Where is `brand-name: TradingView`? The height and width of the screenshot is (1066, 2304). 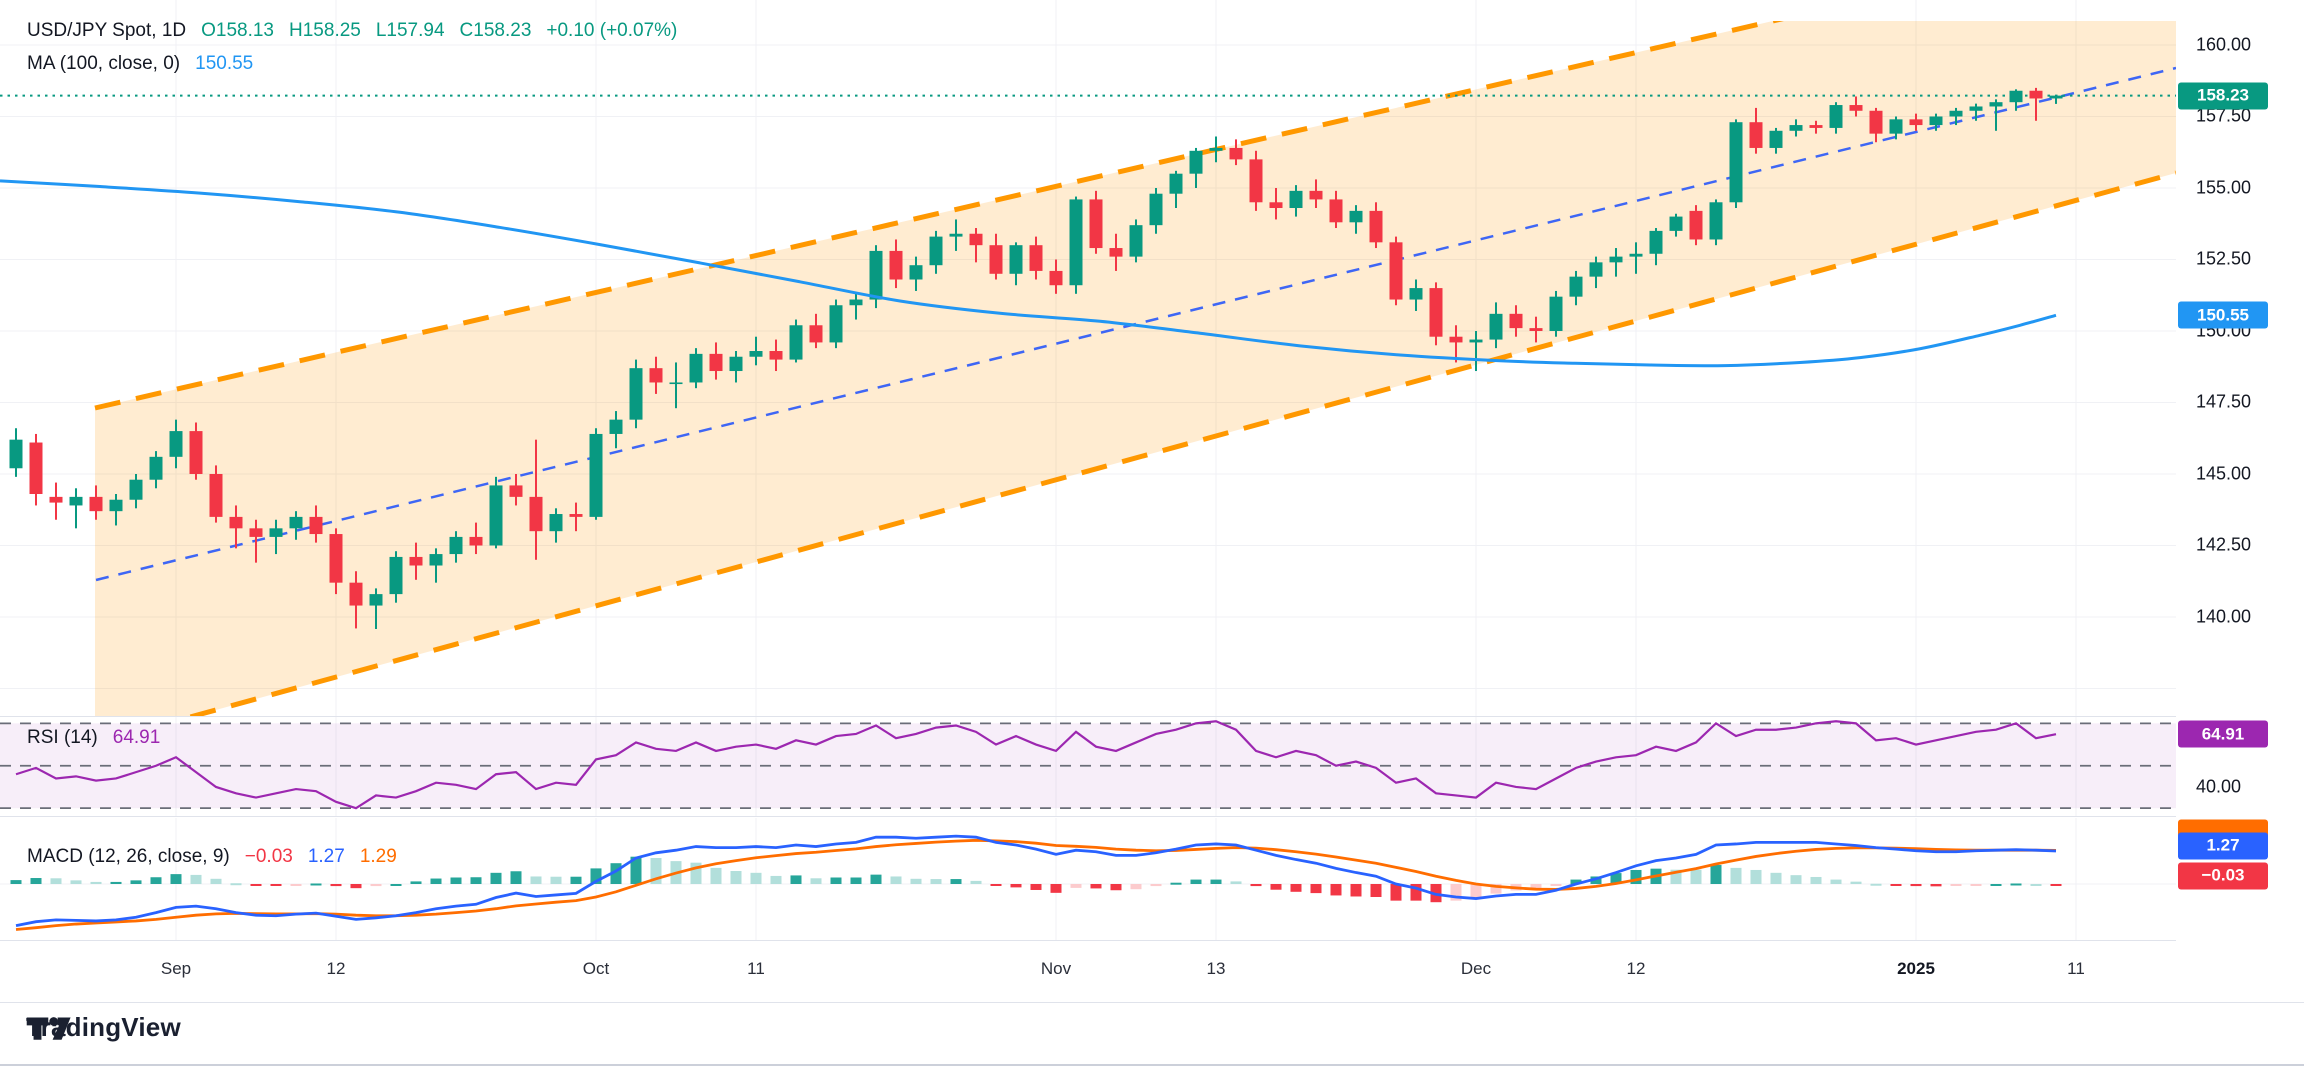 brand-name: TradingView is located at coordinates (103, 1027).